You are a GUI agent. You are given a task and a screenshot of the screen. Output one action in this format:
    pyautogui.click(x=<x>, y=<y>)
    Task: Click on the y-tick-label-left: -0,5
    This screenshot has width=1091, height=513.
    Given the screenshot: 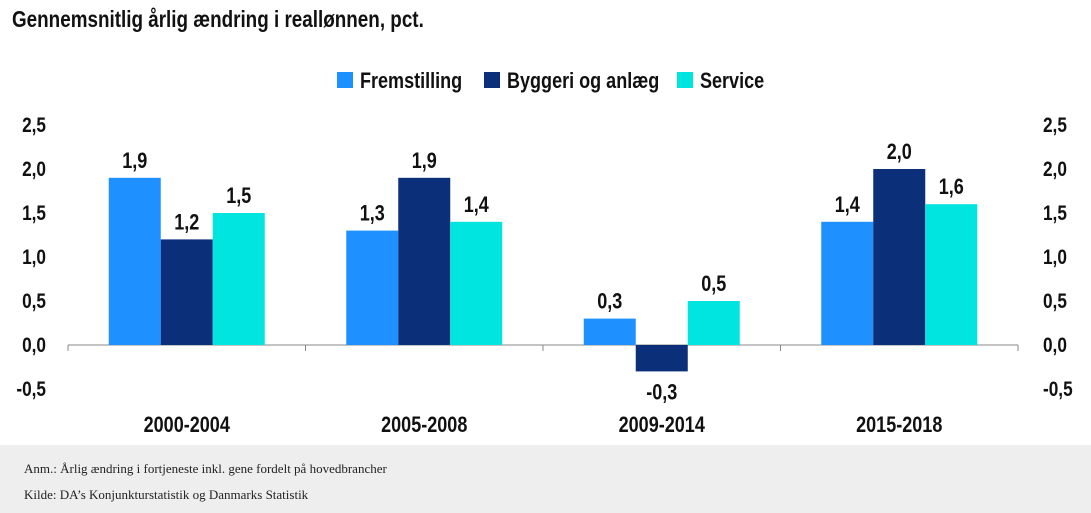 What is the action you would take?
    pyautogui.click(x=31, y=390)
    